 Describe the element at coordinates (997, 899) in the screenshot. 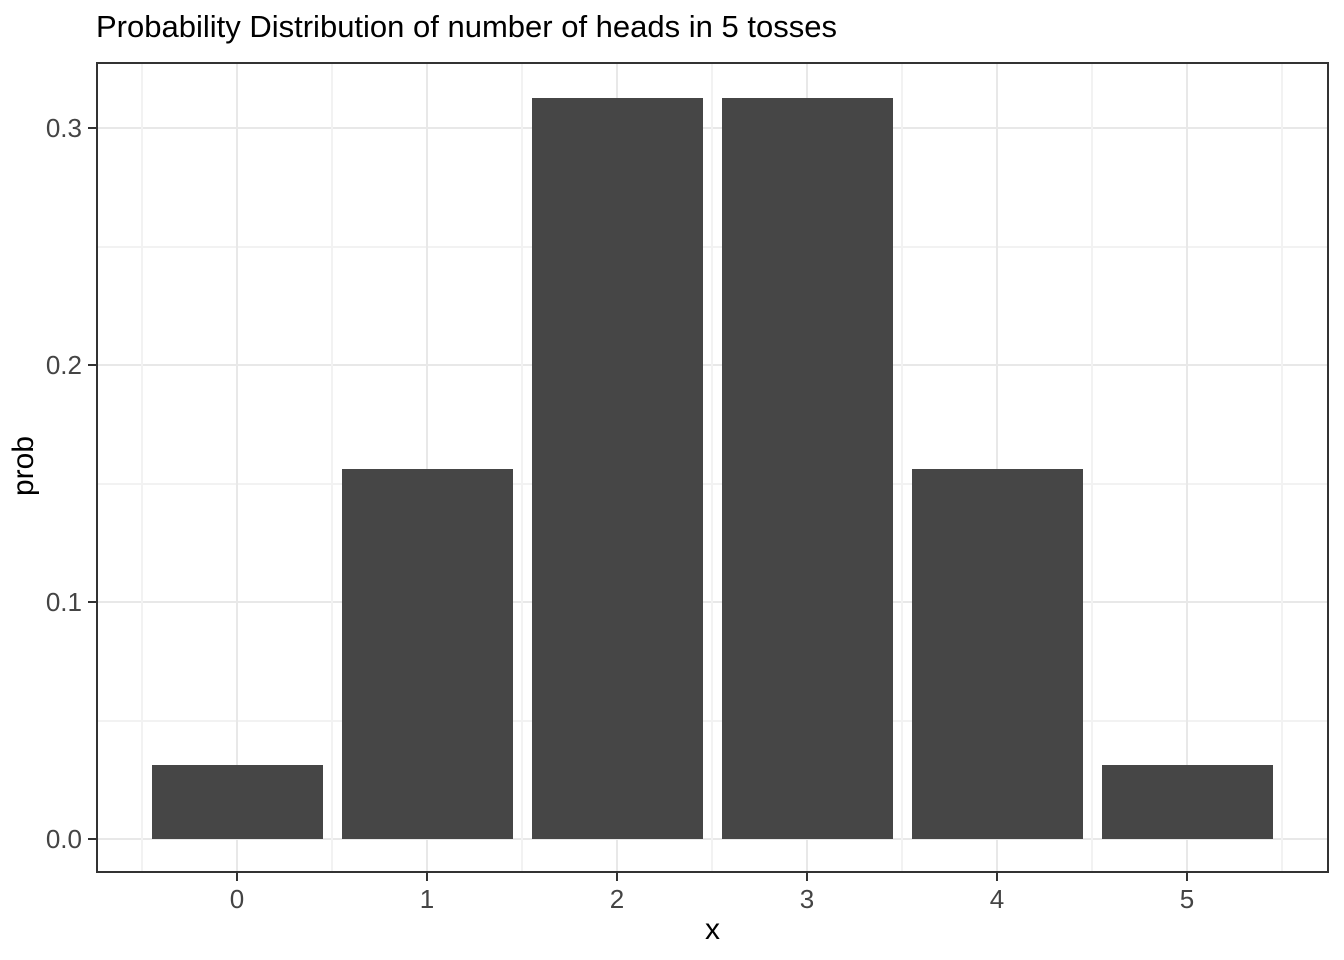

I see `x-tick-label: 4` at that location.